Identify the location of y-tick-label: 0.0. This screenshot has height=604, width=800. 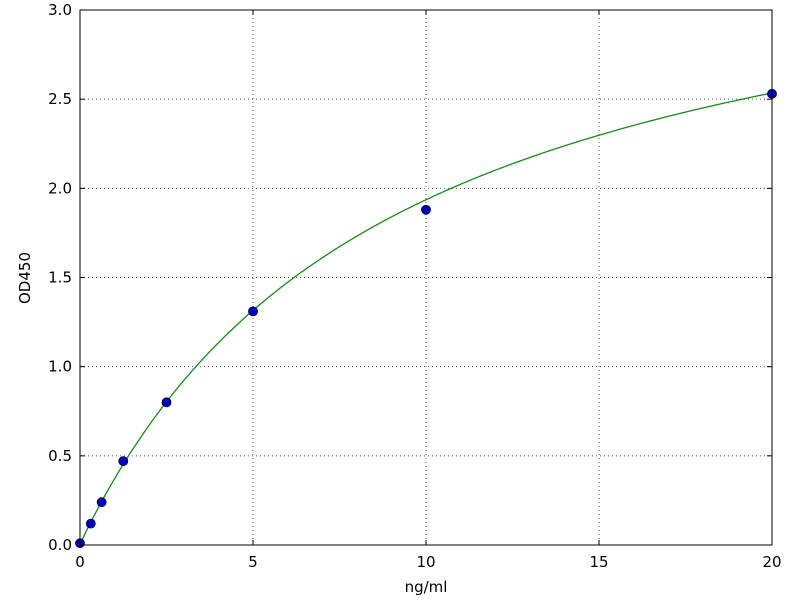
(60, 545).